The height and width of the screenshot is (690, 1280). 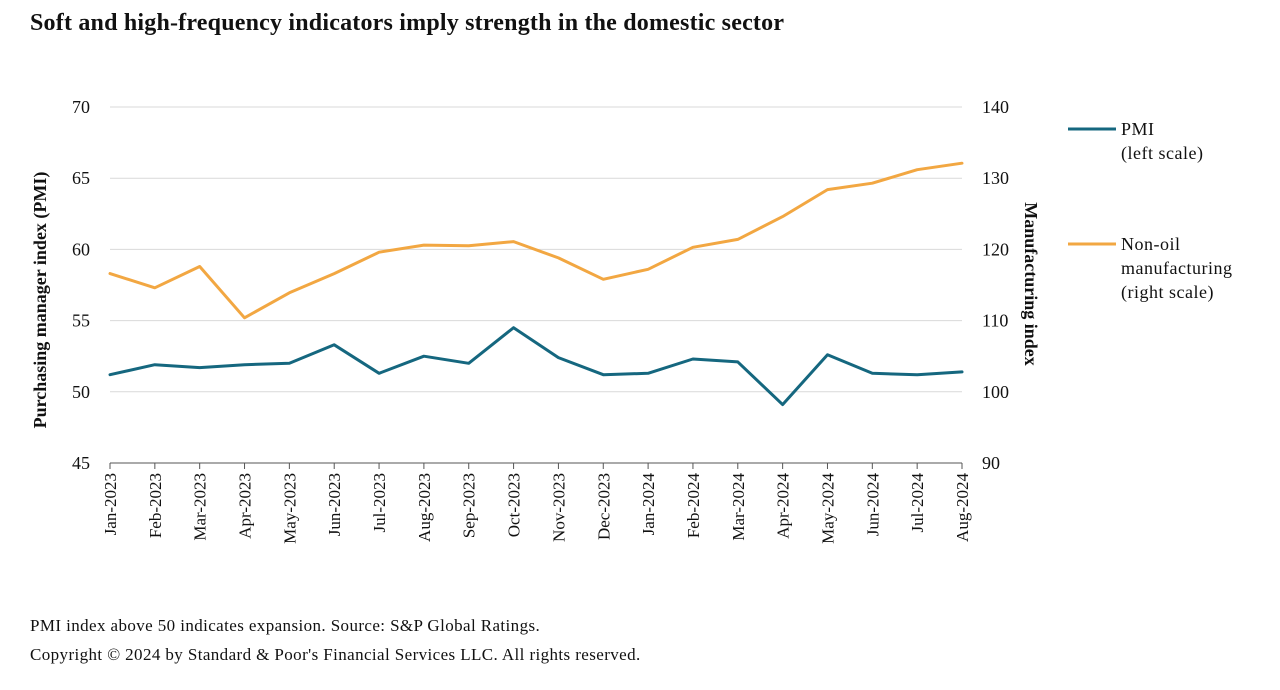 What do you see at coordinates (1138, 129) in the screenshot?
I see `legend-label: PMI` at bounding box center [1138, 129].